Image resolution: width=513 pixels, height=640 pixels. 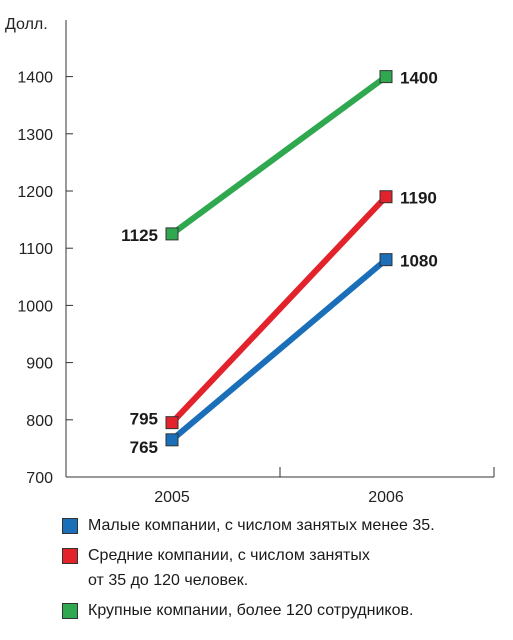 What do you see at coordinates (36, 249) in the screenshot?
I see `y-tick-label: 1100` at bounding box center [36, 249].